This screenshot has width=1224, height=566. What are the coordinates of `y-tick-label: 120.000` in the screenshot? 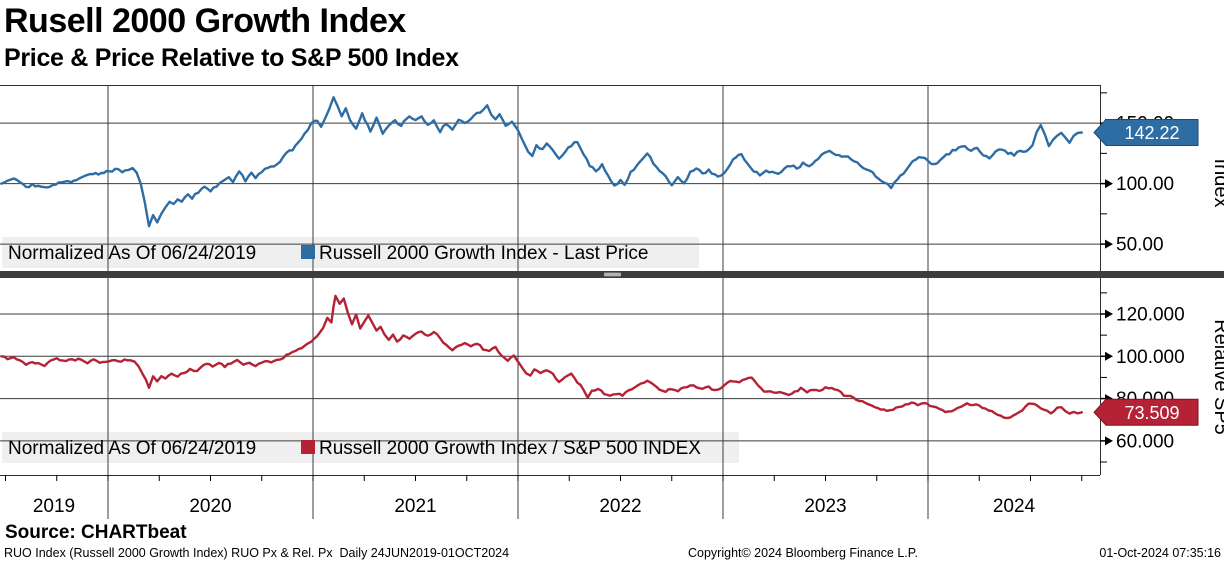 It's located at (1150, 315).